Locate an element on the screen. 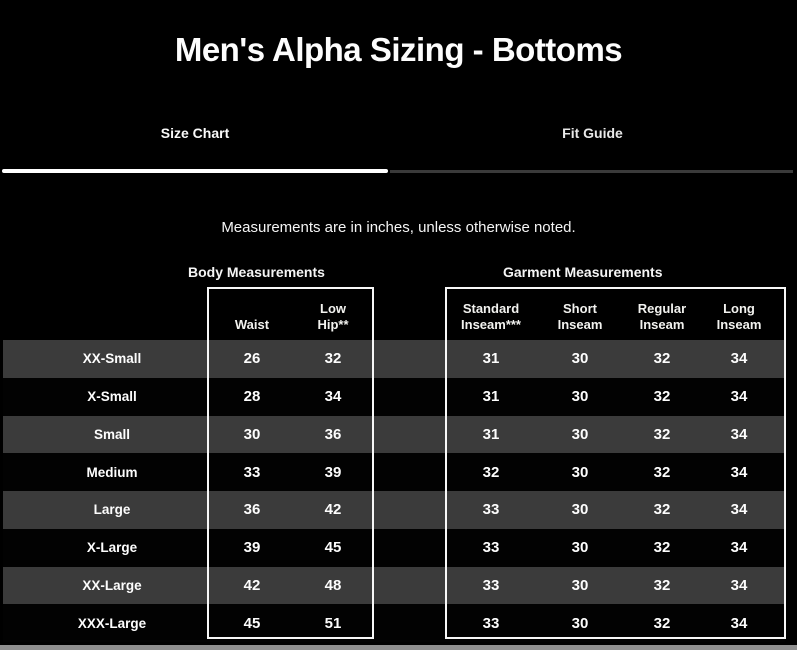 This screenshot has height=650, width=797. garment-col-header: Regular Inseam is located at coordinates (662, 316).